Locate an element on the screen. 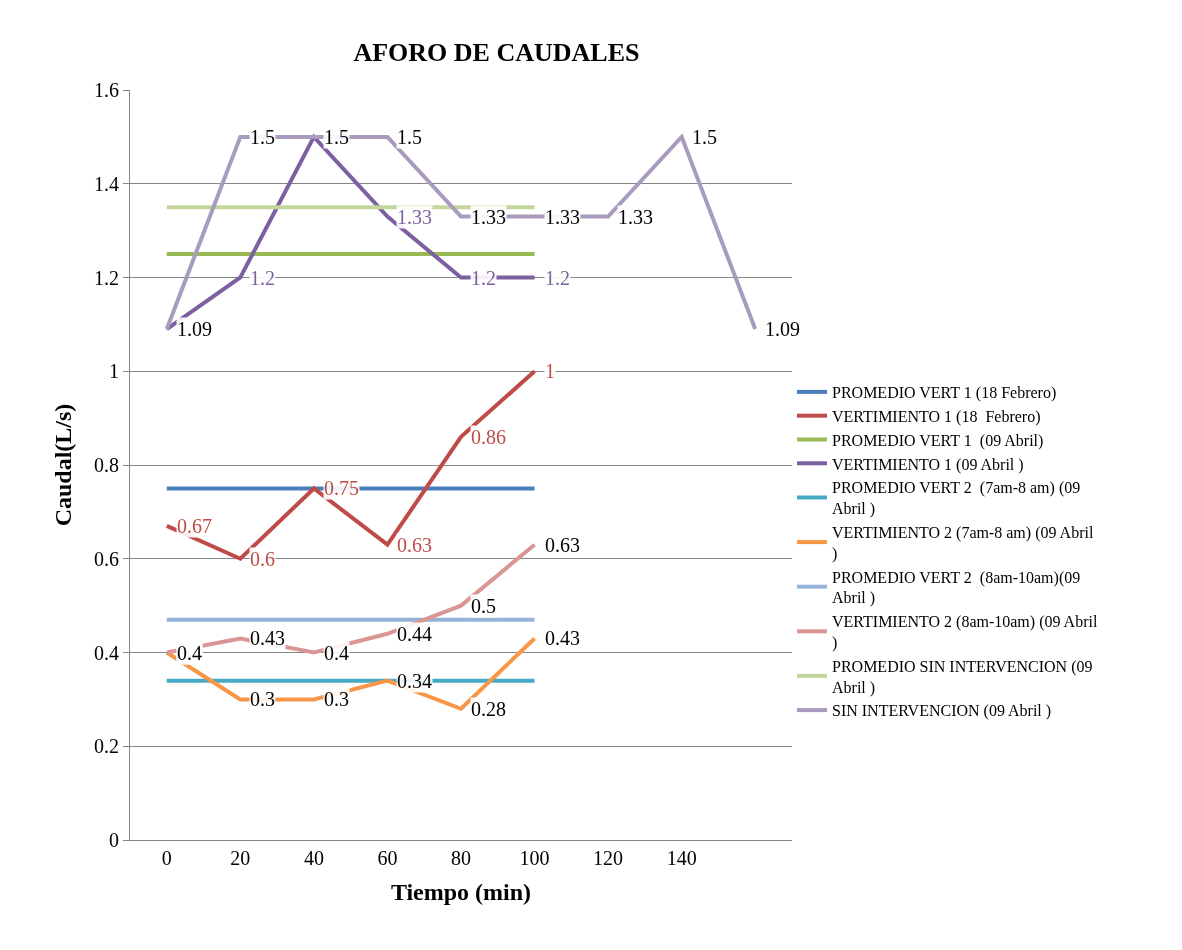 The width and height of the screenshot is (1182, 950). chart-title: AFORO DE CAUDALES is located at coordinates (496, 52).